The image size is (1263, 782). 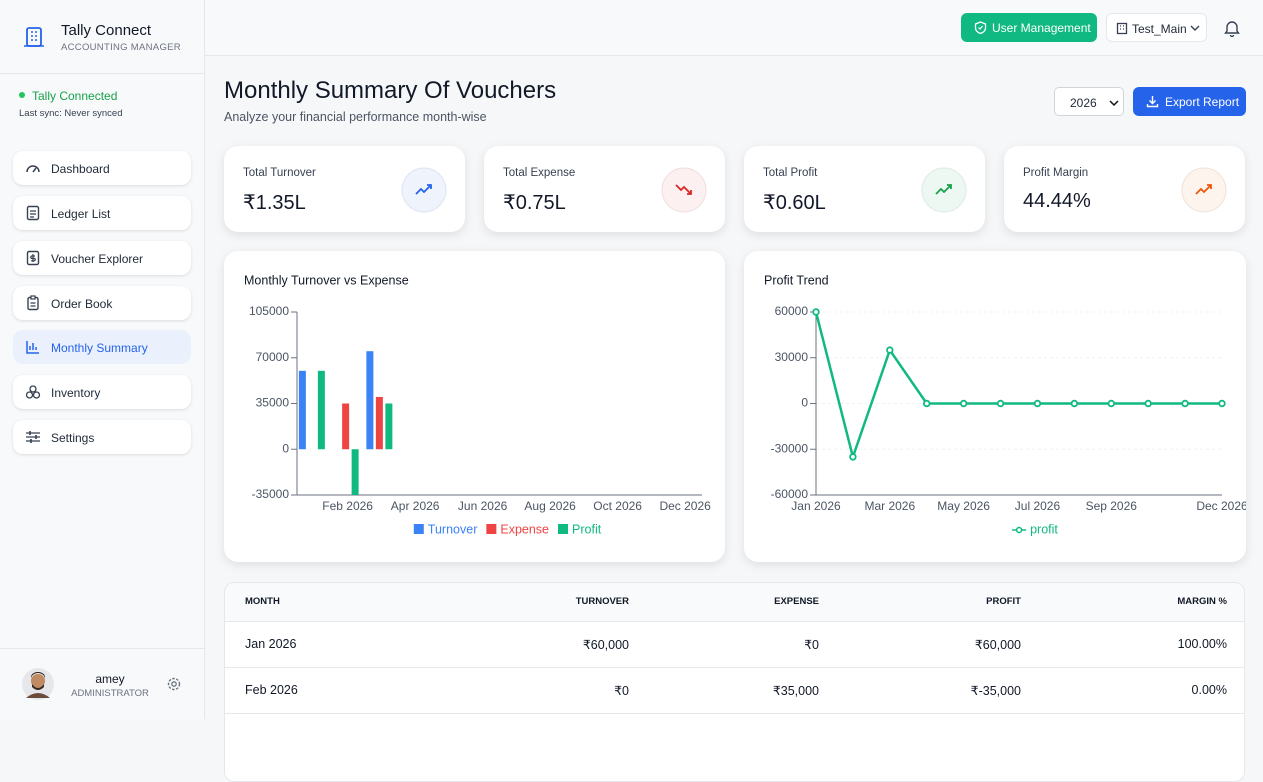 I want to click on nav-label: Ledger List, so click(x=81, y=214).